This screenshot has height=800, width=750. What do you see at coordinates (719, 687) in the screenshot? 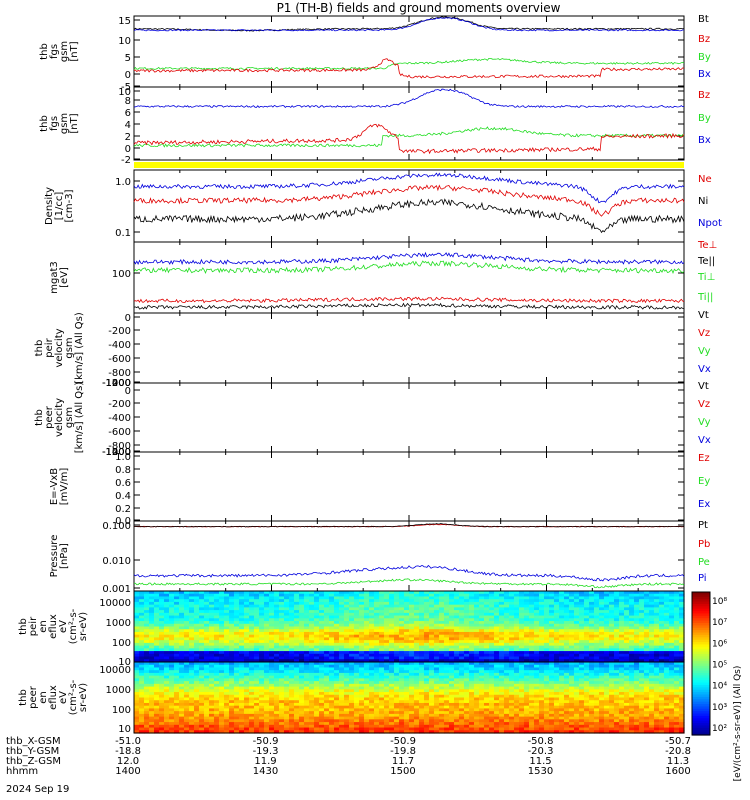
I see `colorbar-tick: 10⁴` at bounding box center [719, 687].